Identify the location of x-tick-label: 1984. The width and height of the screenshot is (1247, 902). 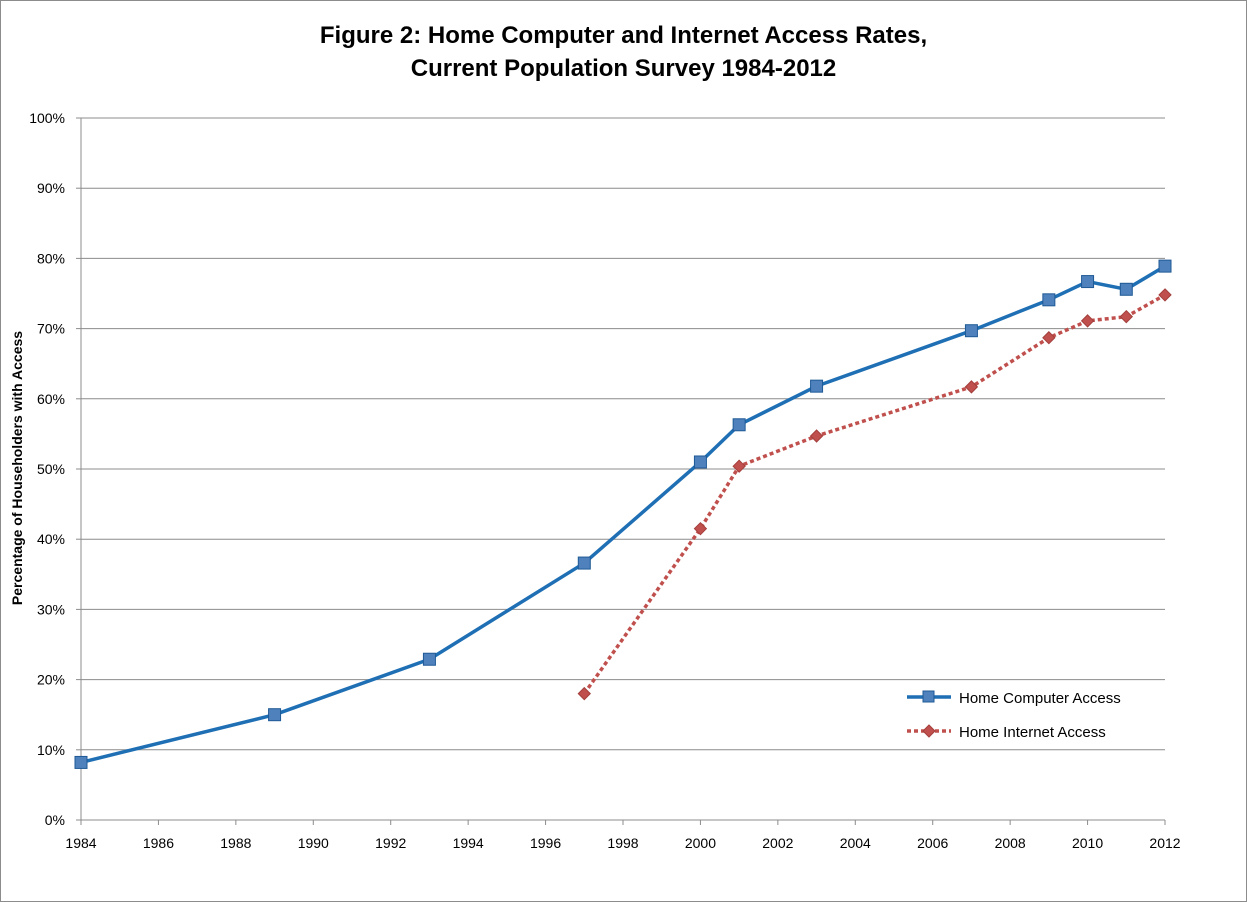
(80, 843).